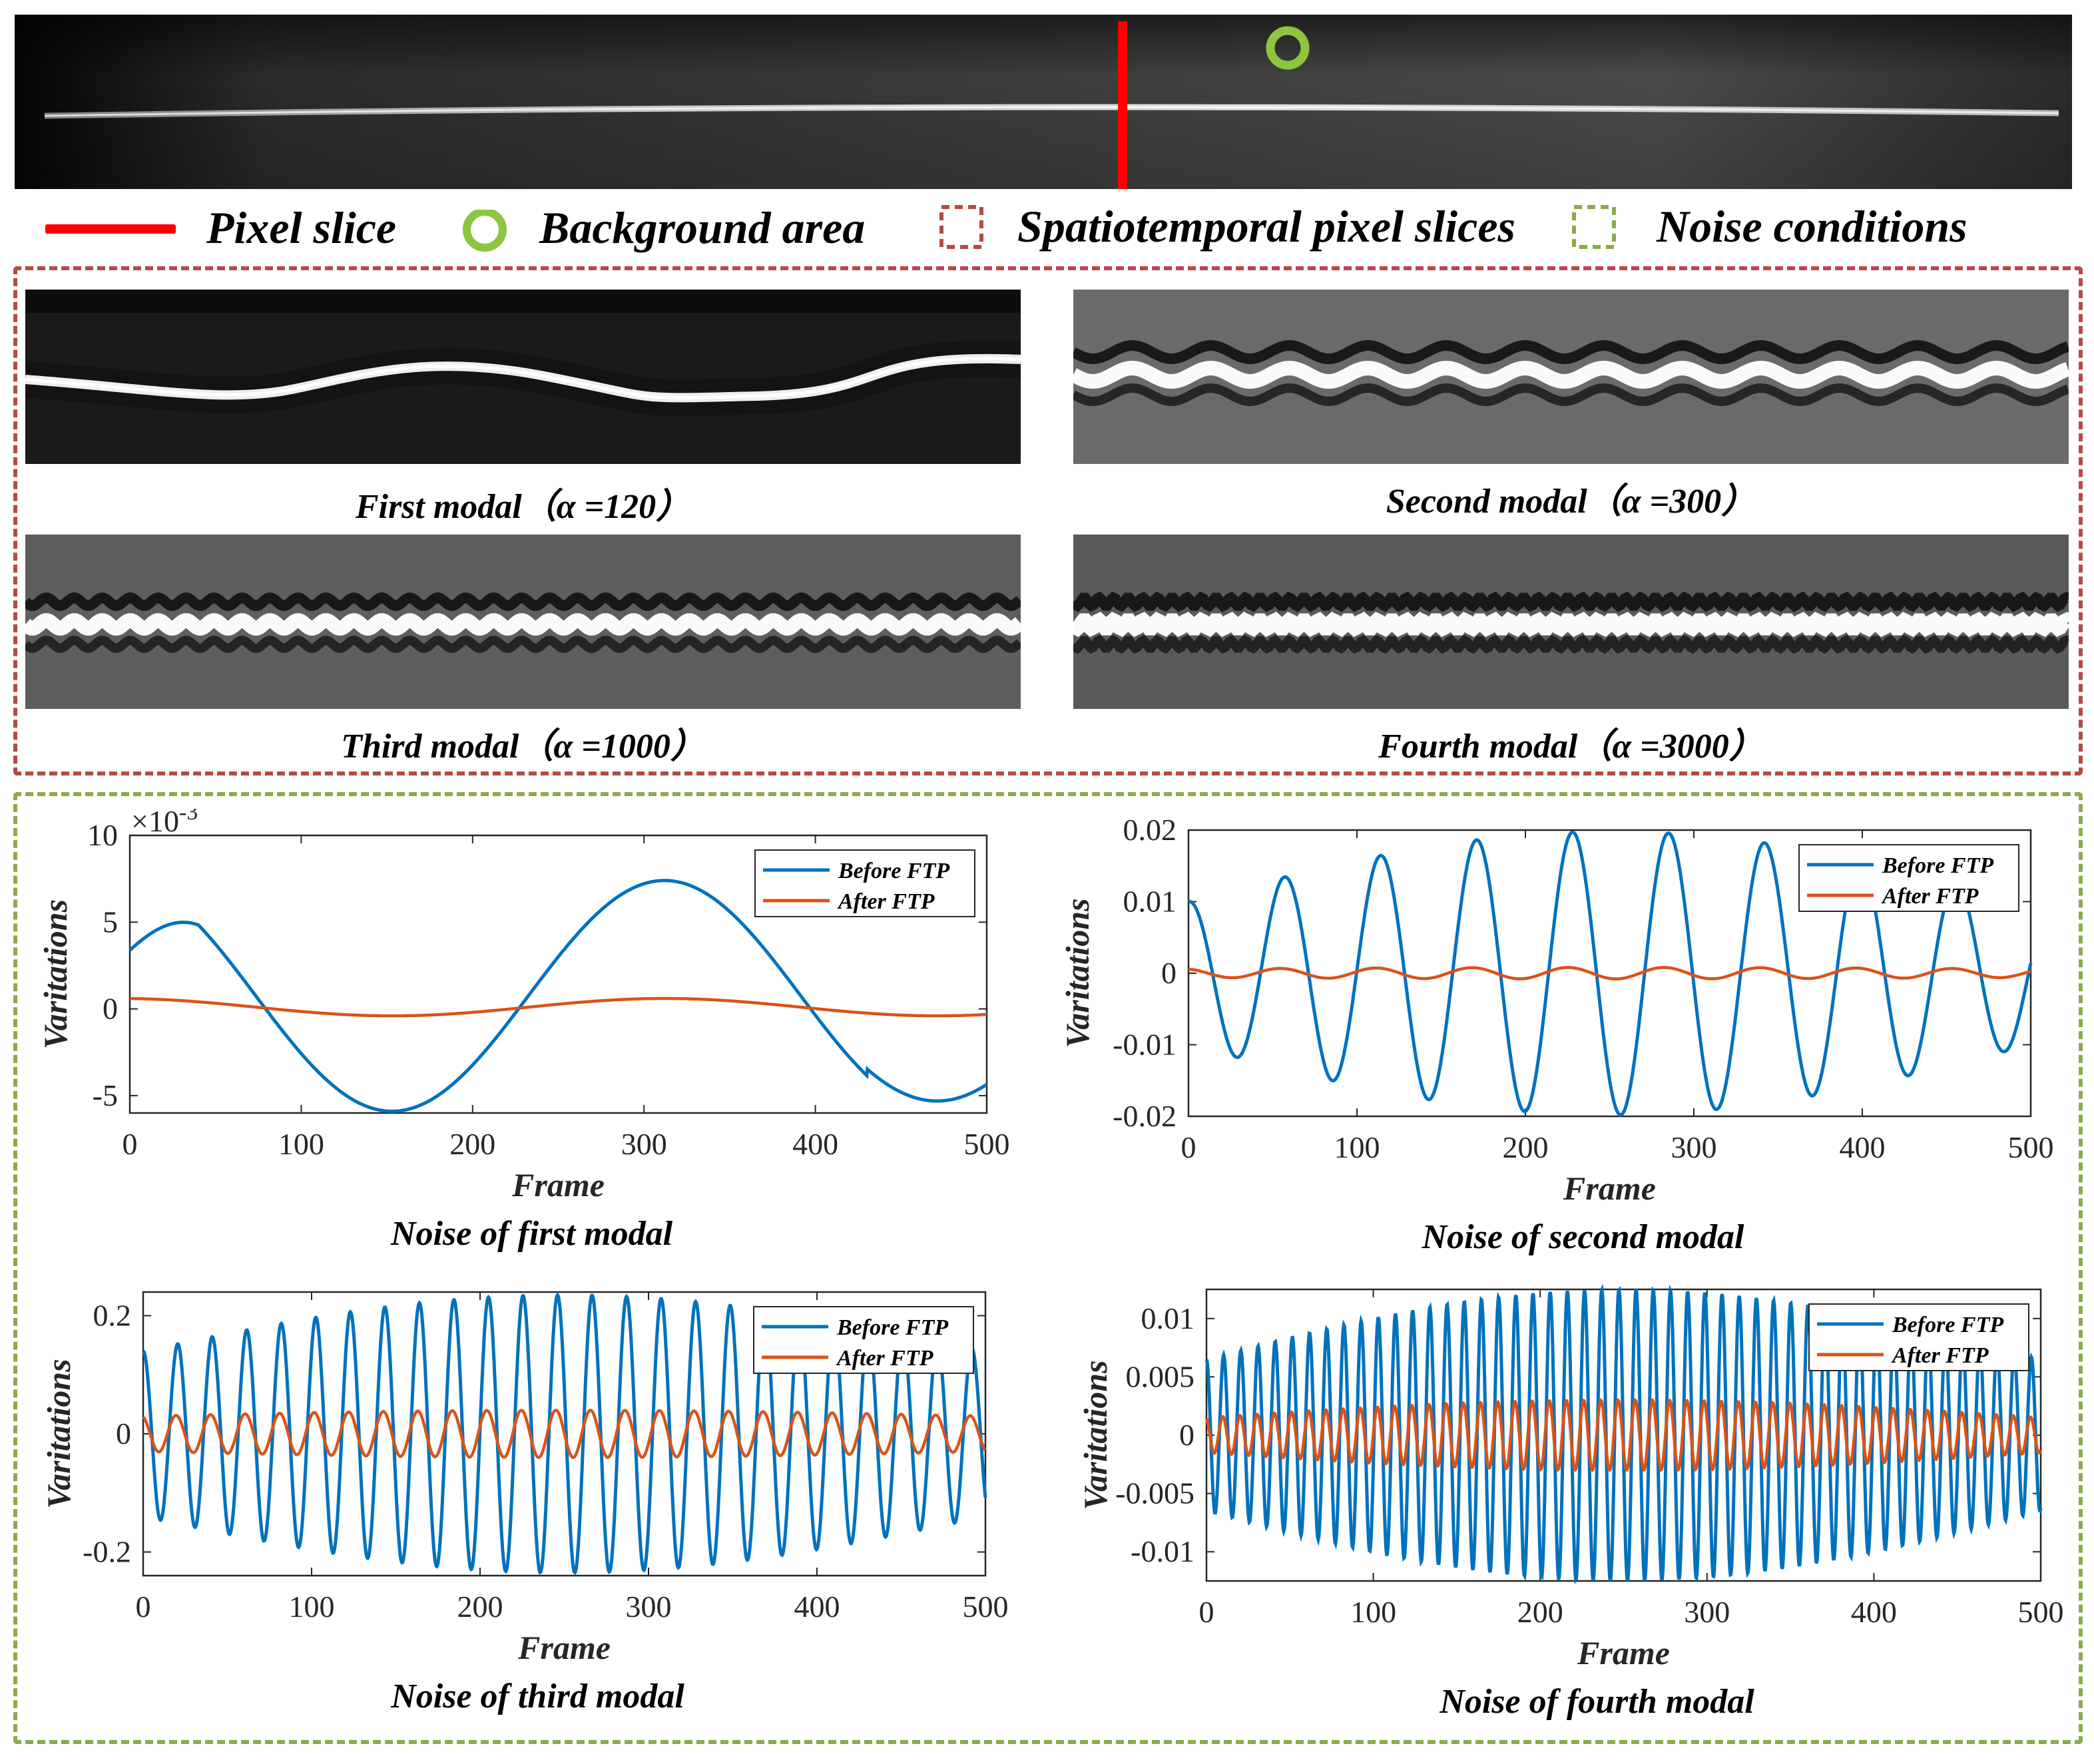 Image resolution: width=2094 pixels, height=1764 pixels. I want to click on chart-title: Noise of fourth modal, so click(1597, 1702).